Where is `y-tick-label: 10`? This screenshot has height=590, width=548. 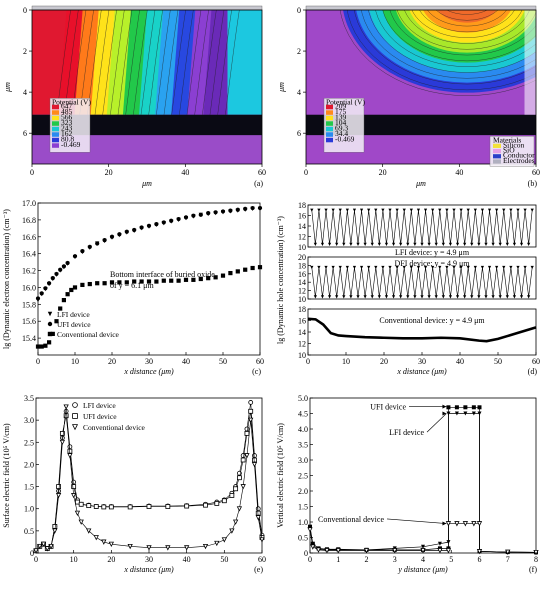 y-tick-label: 10 is located at coordinates (302, 299).